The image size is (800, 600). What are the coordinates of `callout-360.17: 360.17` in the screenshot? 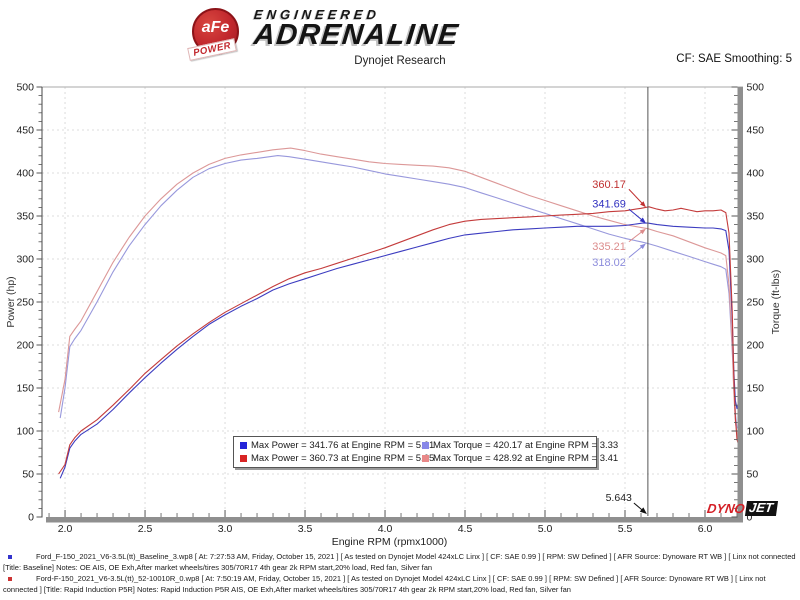 It's located at (609, 185).